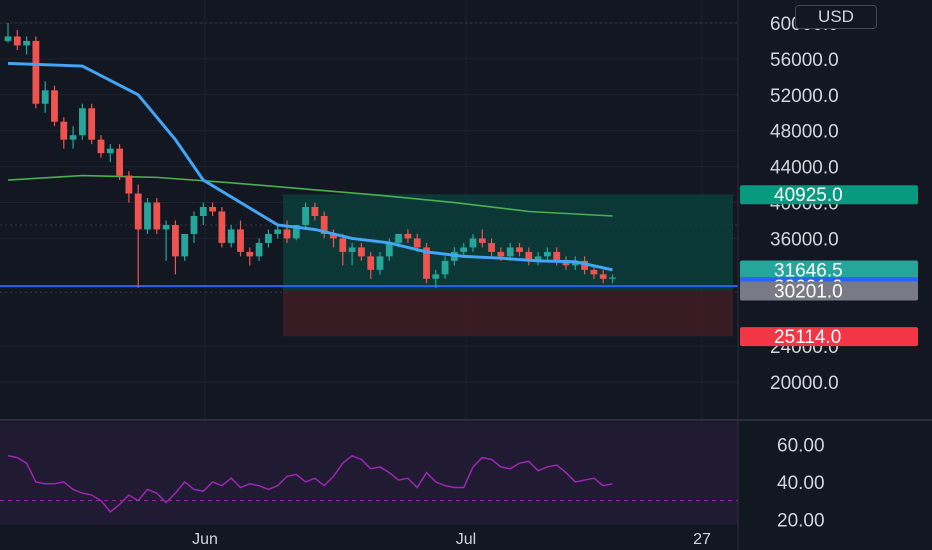  What do you see at coordinates (804, 168) in the screenshot?
I see `price-axis-tick-label: 44000.0` at bounding box center [804, 168].